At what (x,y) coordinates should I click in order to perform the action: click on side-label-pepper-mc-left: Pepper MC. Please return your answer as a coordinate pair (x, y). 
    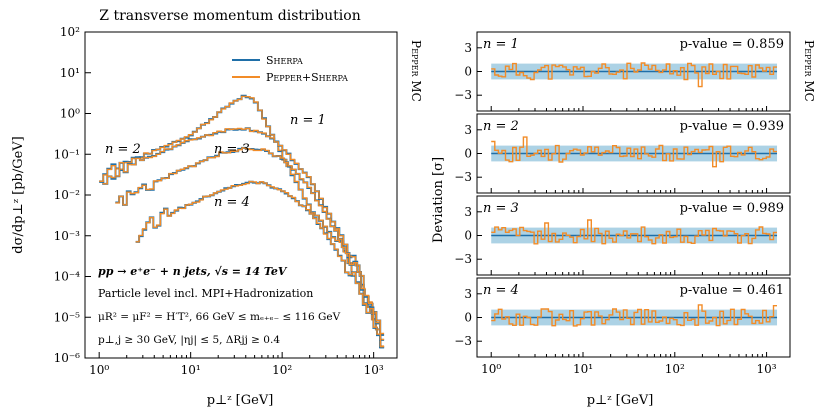
    Looking at the image, I should click on (416, 71).